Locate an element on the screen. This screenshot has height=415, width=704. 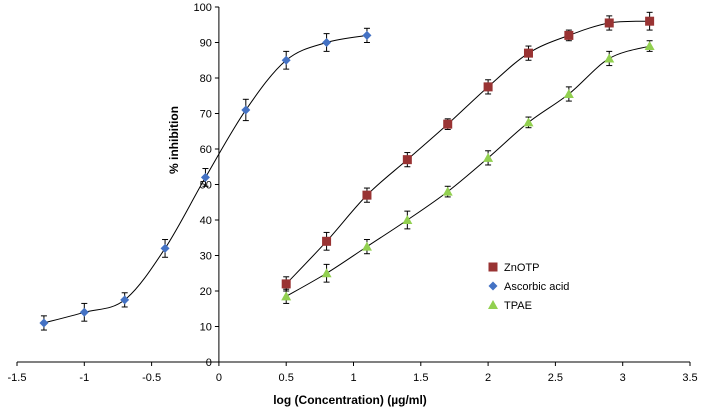
legend-marker-znotp is located at coordinates (493, 267).